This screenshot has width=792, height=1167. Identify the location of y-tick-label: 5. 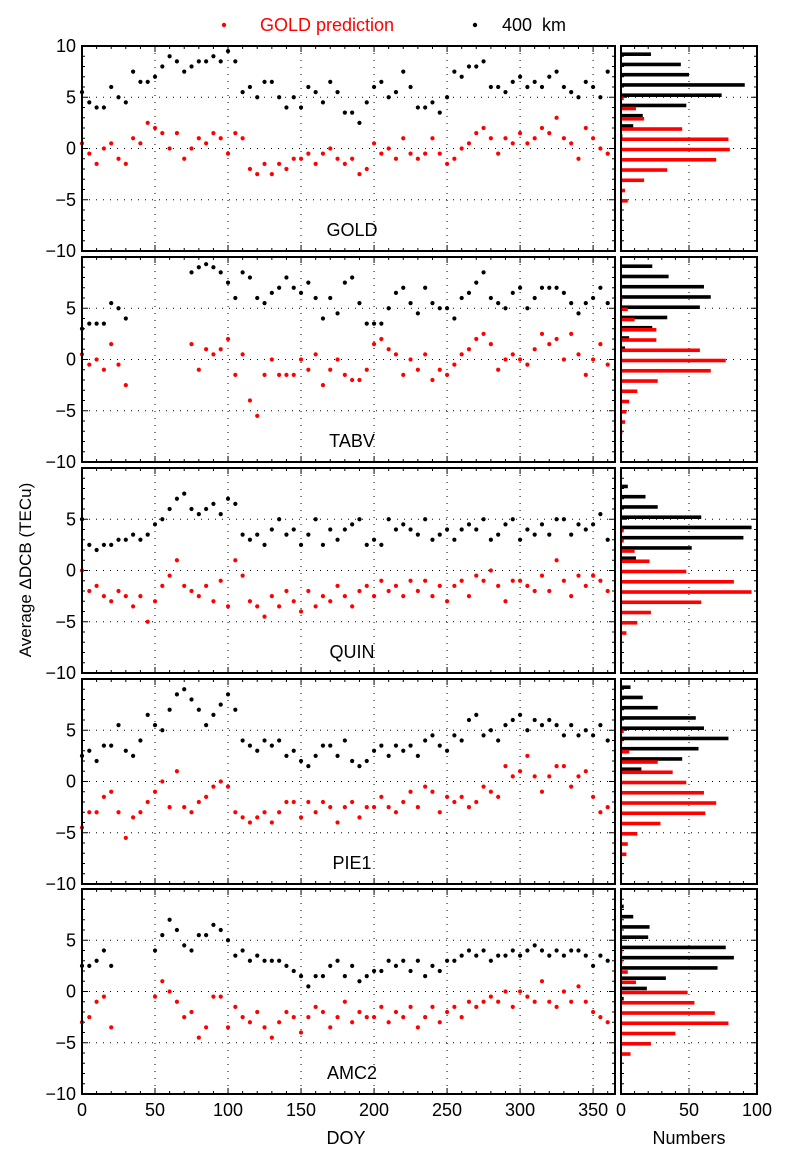
(71, 730).